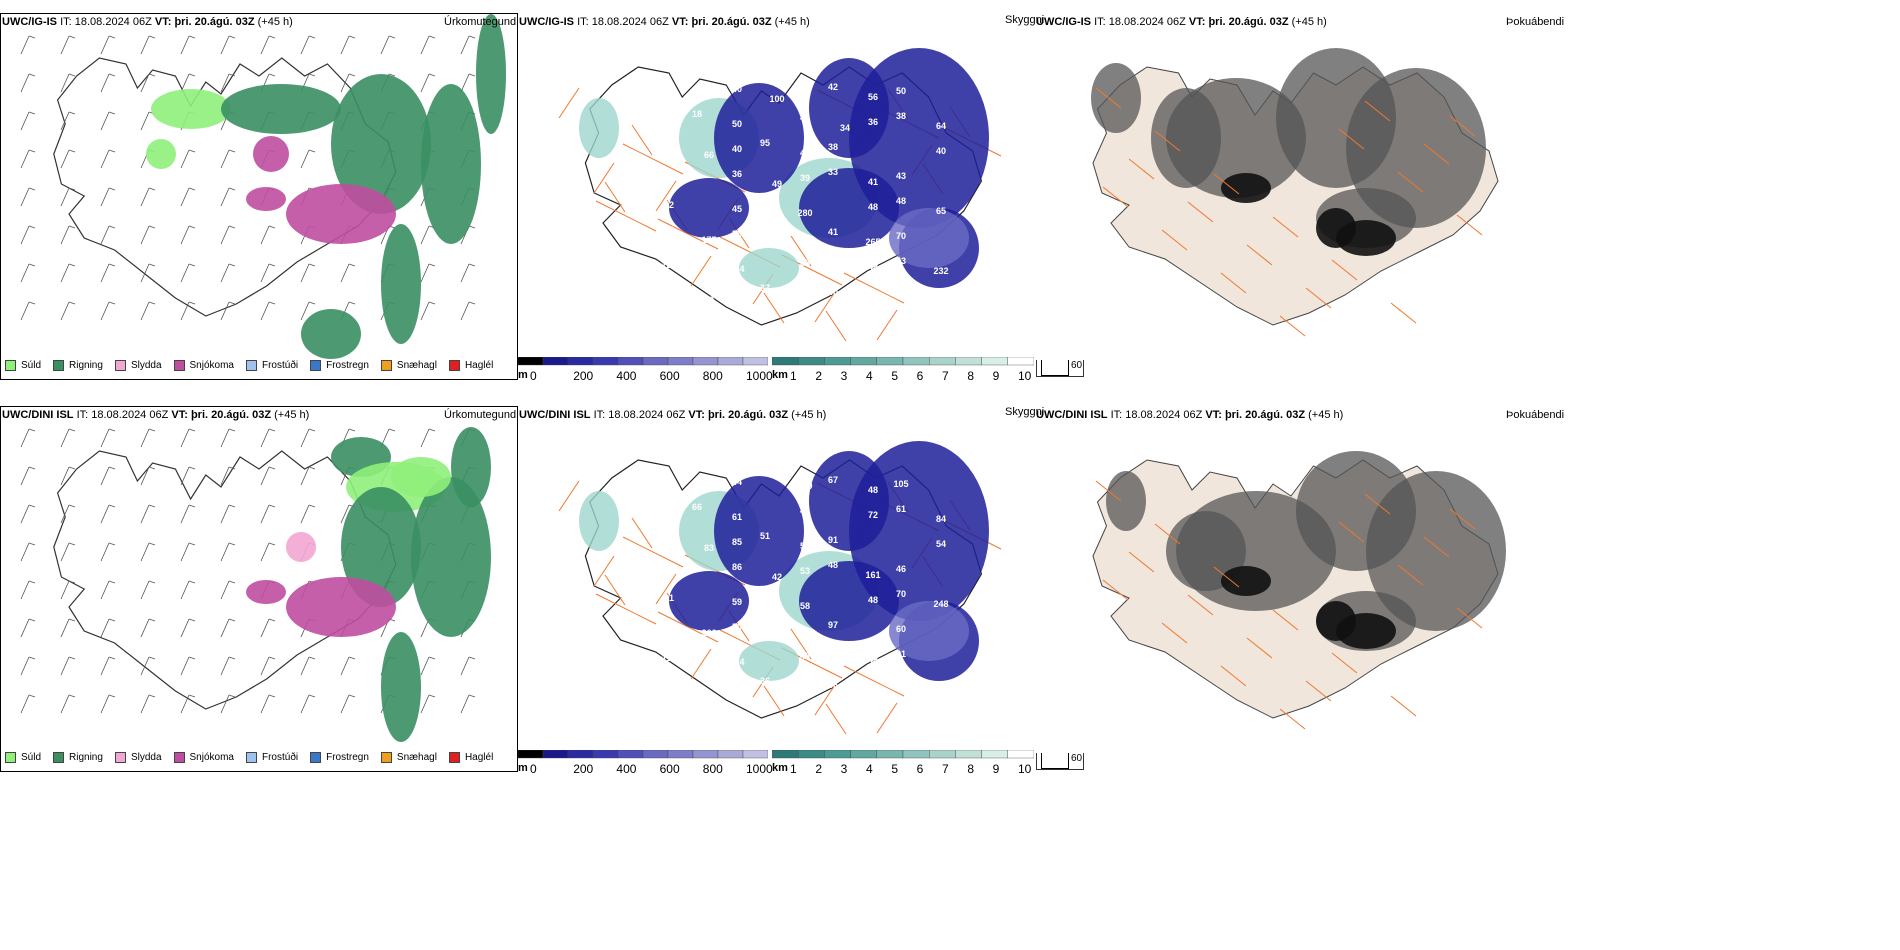  I want to click on ceiling-value-label: 66, so click(697, 507).